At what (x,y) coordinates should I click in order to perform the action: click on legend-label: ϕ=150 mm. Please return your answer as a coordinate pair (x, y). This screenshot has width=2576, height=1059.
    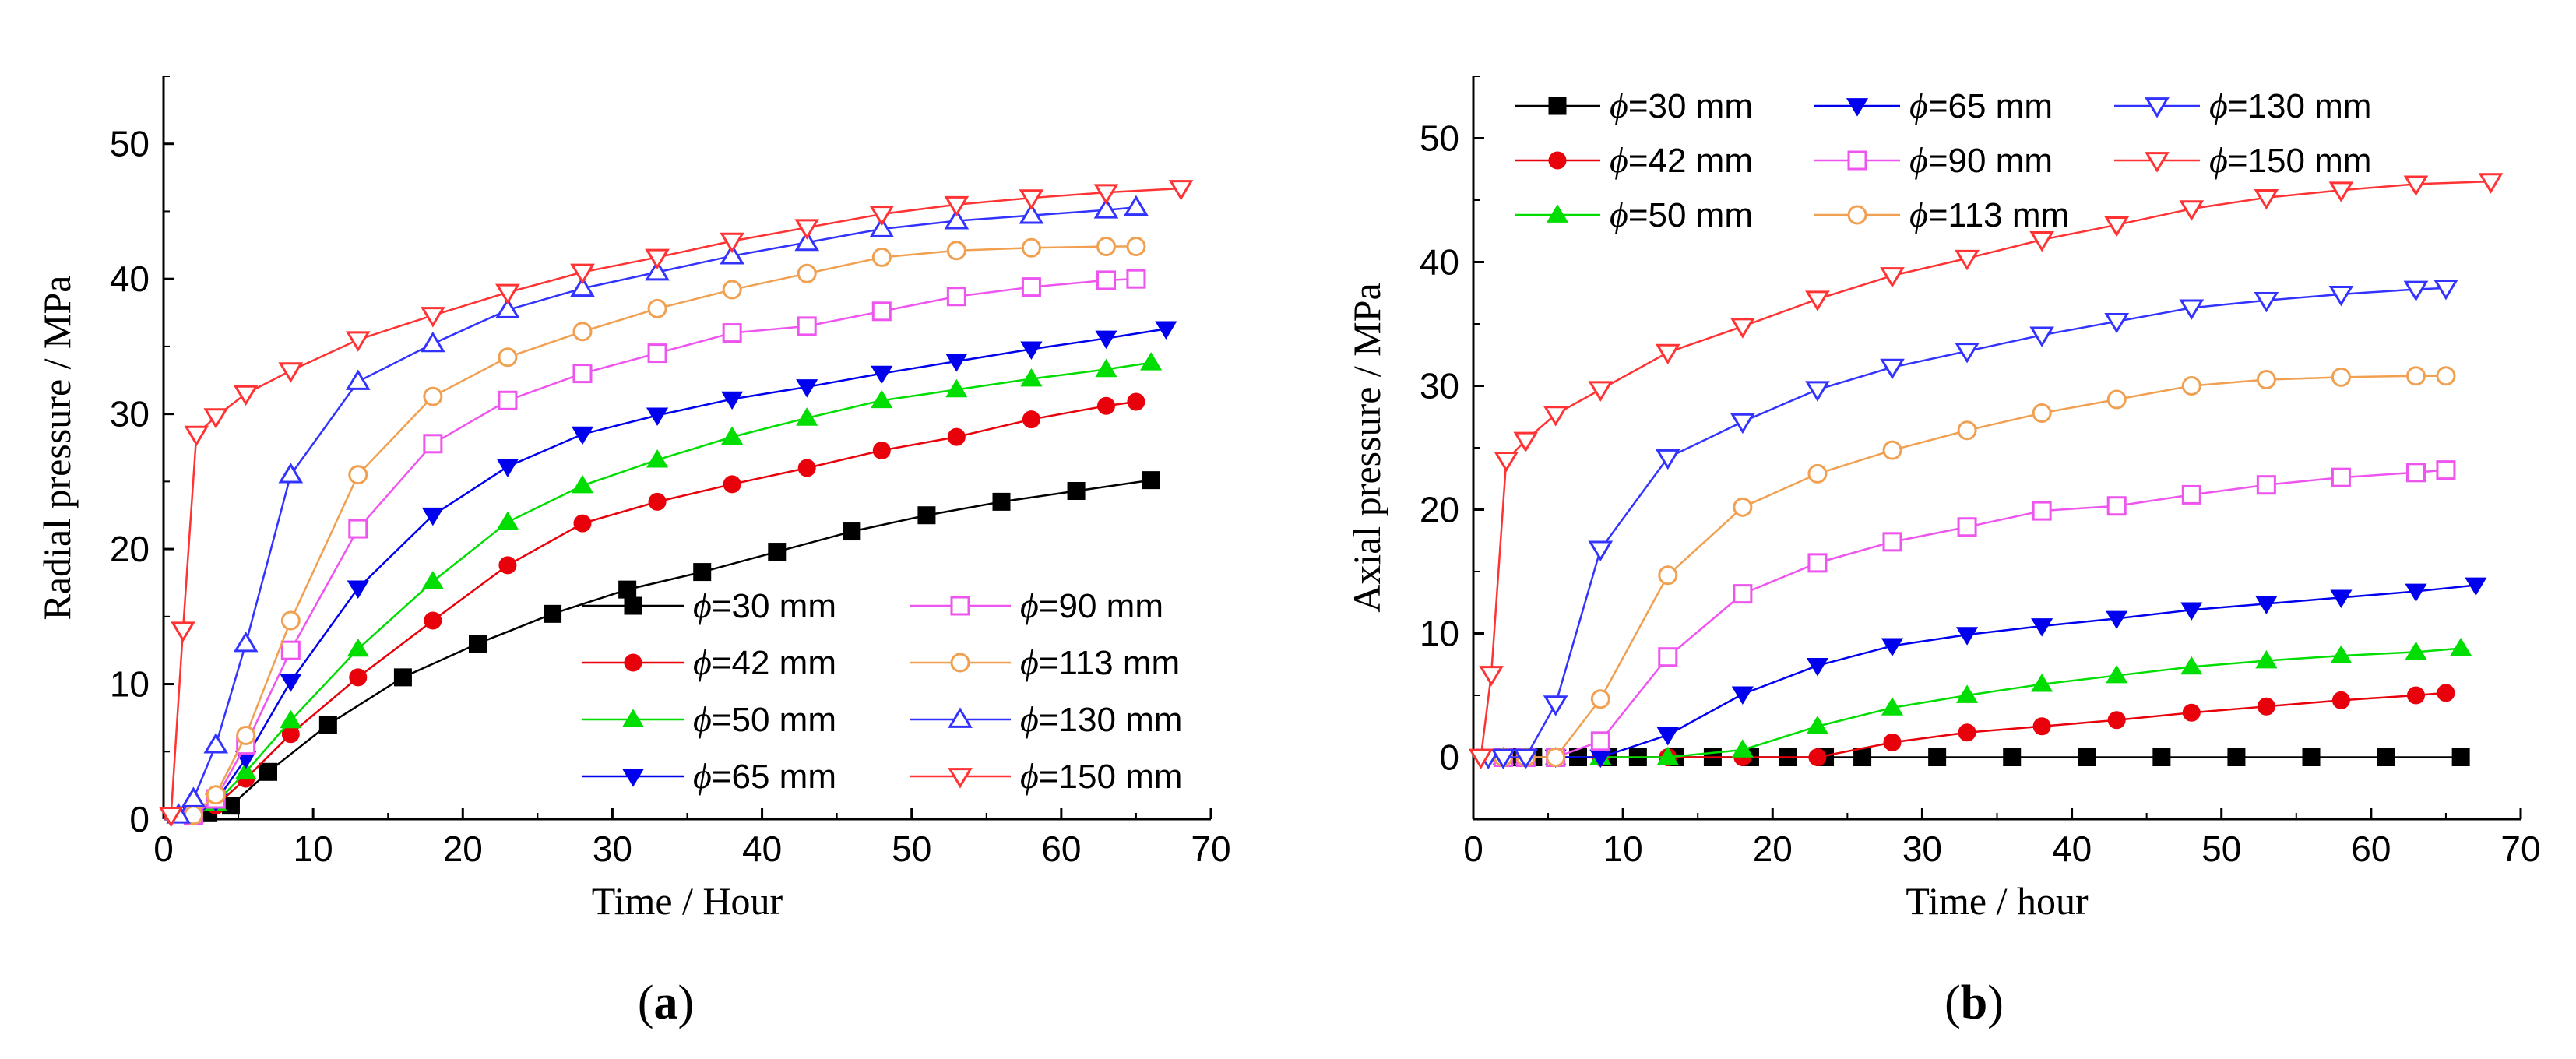
    Looking at the image, I should click on (2290, 160).